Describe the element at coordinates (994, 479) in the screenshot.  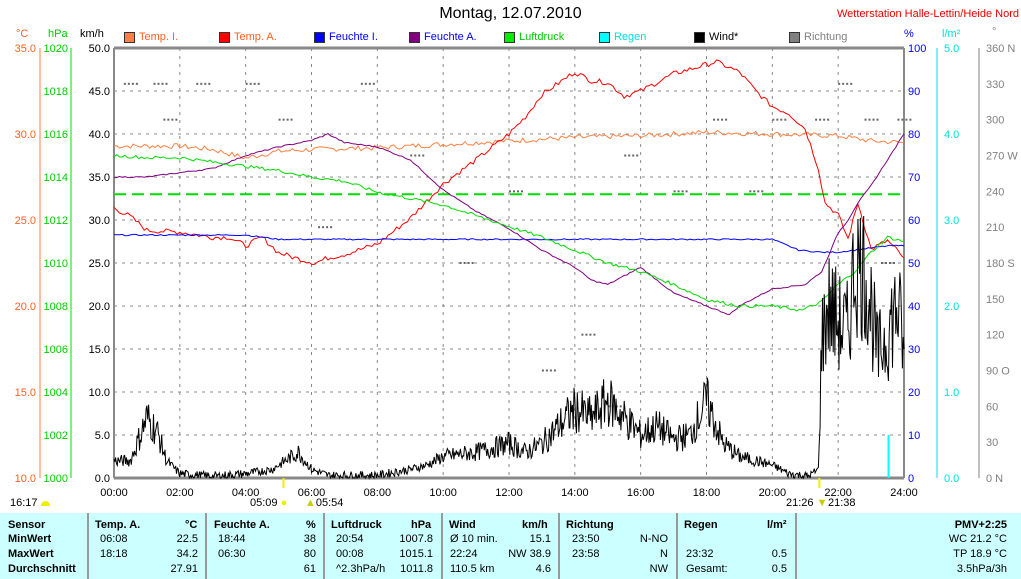
I see `direction-tick-label: 0 N` at that location.